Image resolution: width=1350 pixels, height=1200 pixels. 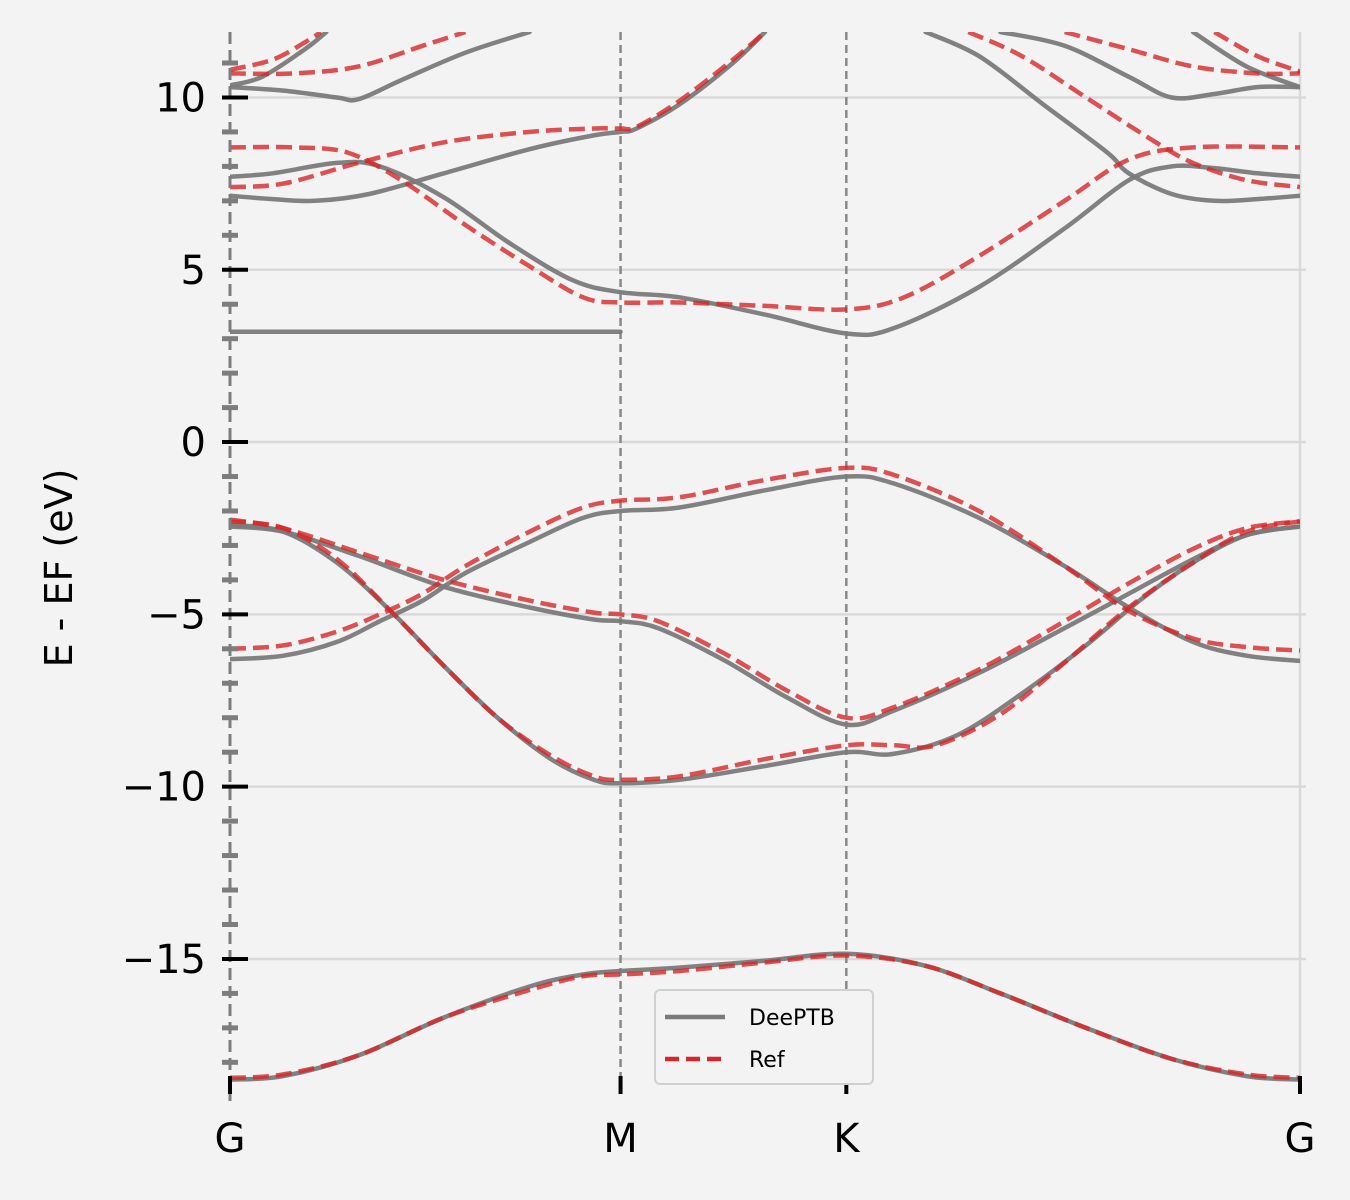 What do you see at coordinates (764, 1037) in the screenshot?
I see `legend: DeePTB Ref` at bounding box center [764, 1037].